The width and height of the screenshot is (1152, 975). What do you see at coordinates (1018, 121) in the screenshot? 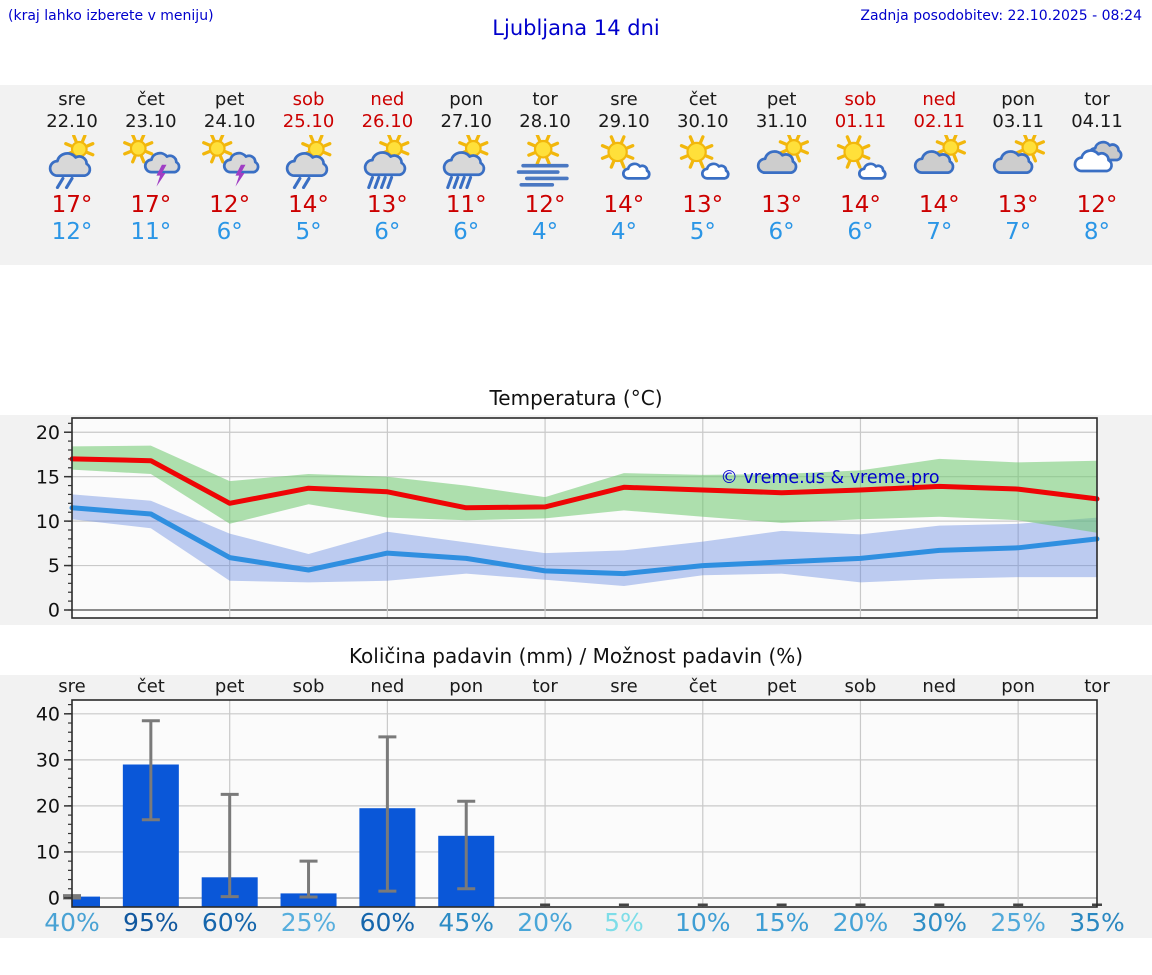
I see `day-date: 03.11` at bounding box center [1018, 121].